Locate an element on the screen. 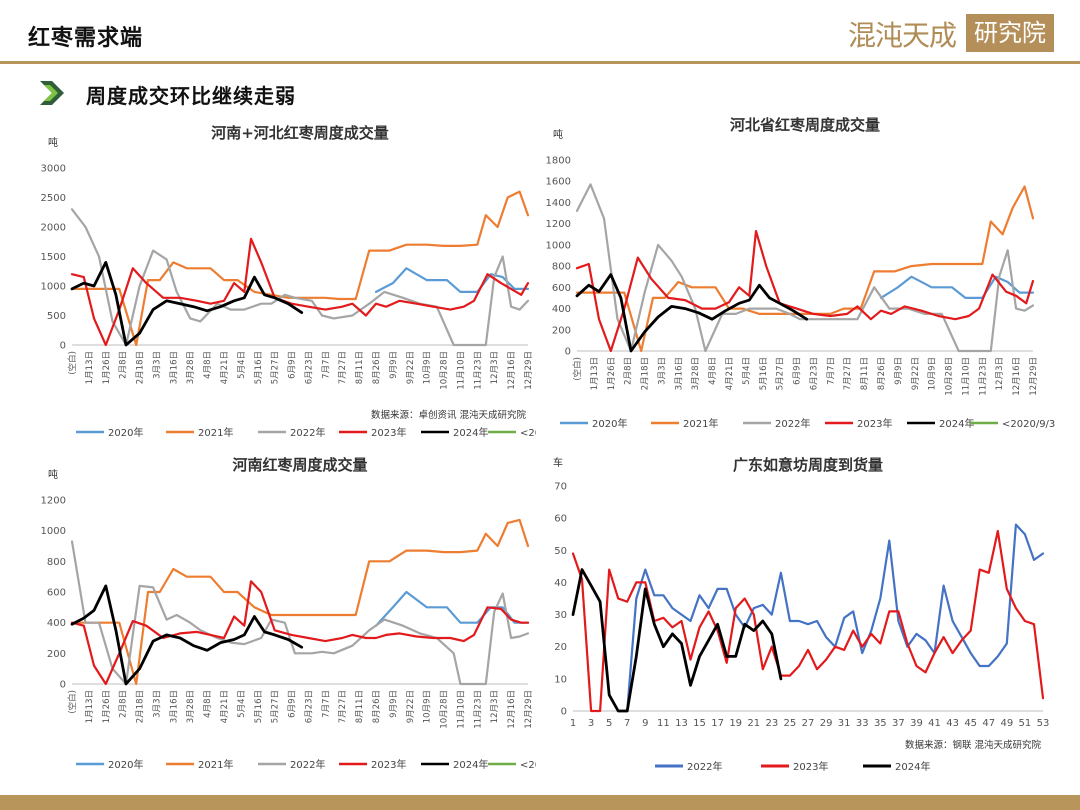 The width and height of the screenshot is (1080, 810). x-tick-label: 7 is located at coordinates (627, 723).